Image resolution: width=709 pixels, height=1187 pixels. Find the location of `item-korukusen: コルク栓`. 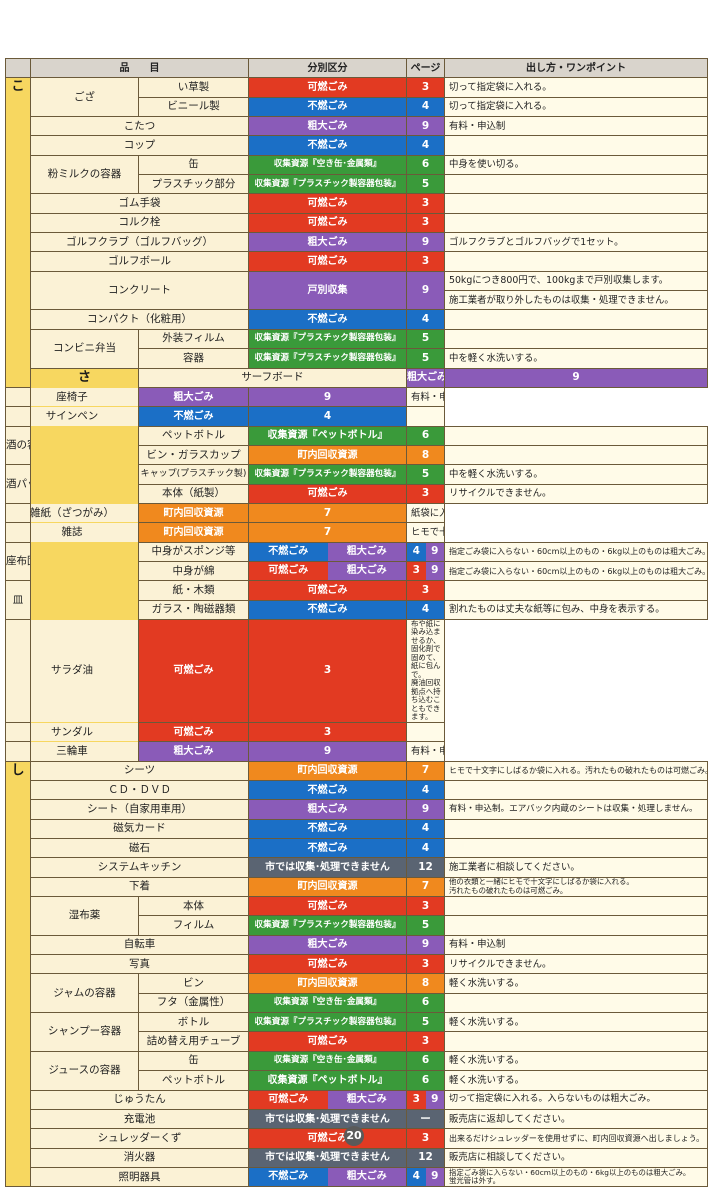

item-korukusen: コルク栓 is located at coordinates (139, 223).